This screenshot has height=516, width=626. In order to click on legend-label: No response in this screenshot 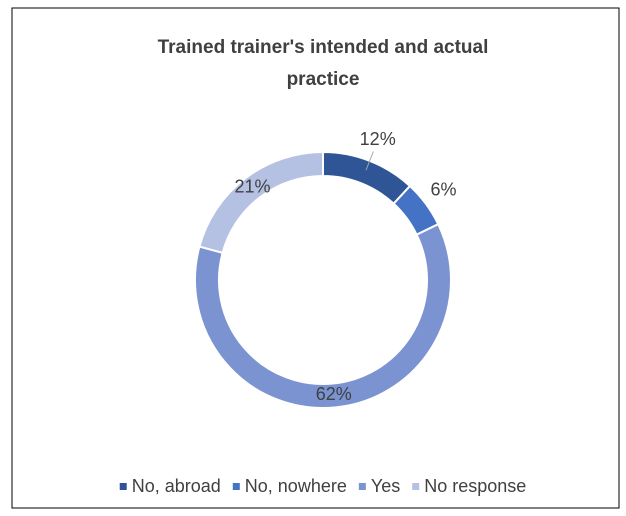, I will do `click(475, 486)`.